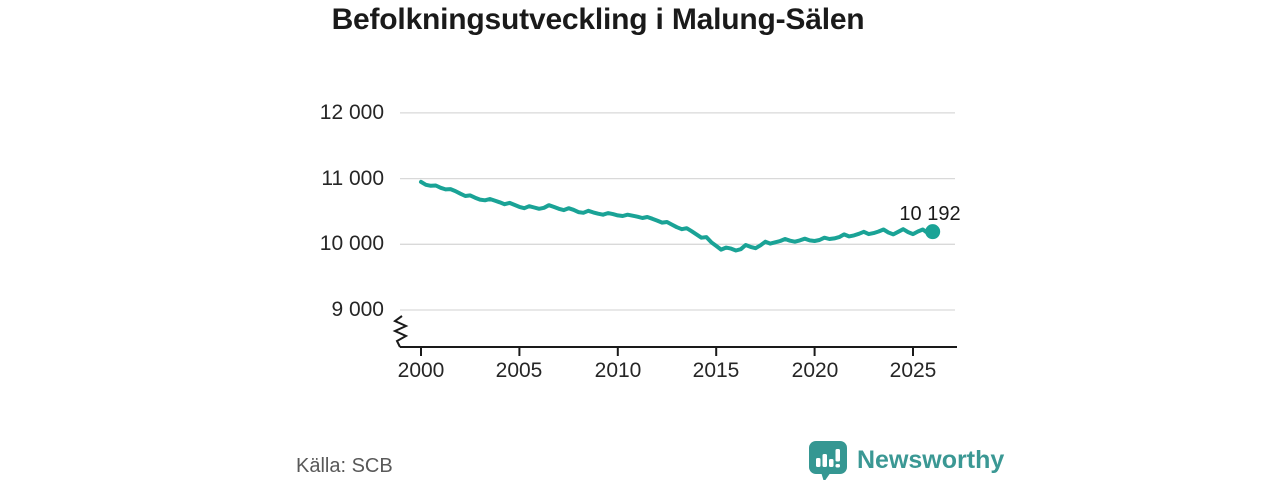  Describe the element at coordinates (357, 309) in the screenshot. I see `y-tick-label: 9 000` at that location.